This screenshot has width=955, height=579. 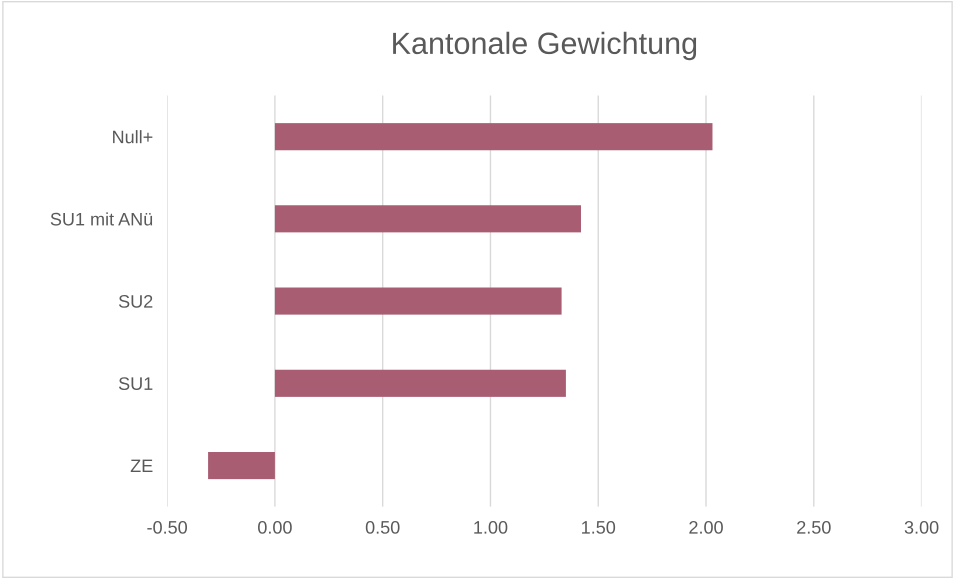 I want to click on x-tick-label: 1.00, so click(x=491, y=527).